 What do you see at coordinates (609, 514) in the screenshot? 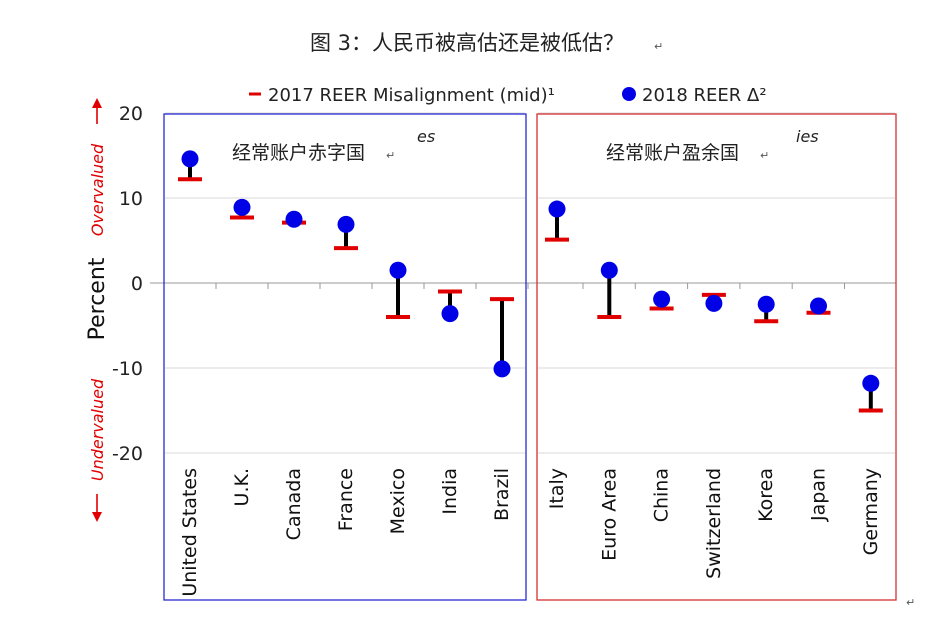
I see `x-category-label: Euro Area` at bounding box center [609, 514].